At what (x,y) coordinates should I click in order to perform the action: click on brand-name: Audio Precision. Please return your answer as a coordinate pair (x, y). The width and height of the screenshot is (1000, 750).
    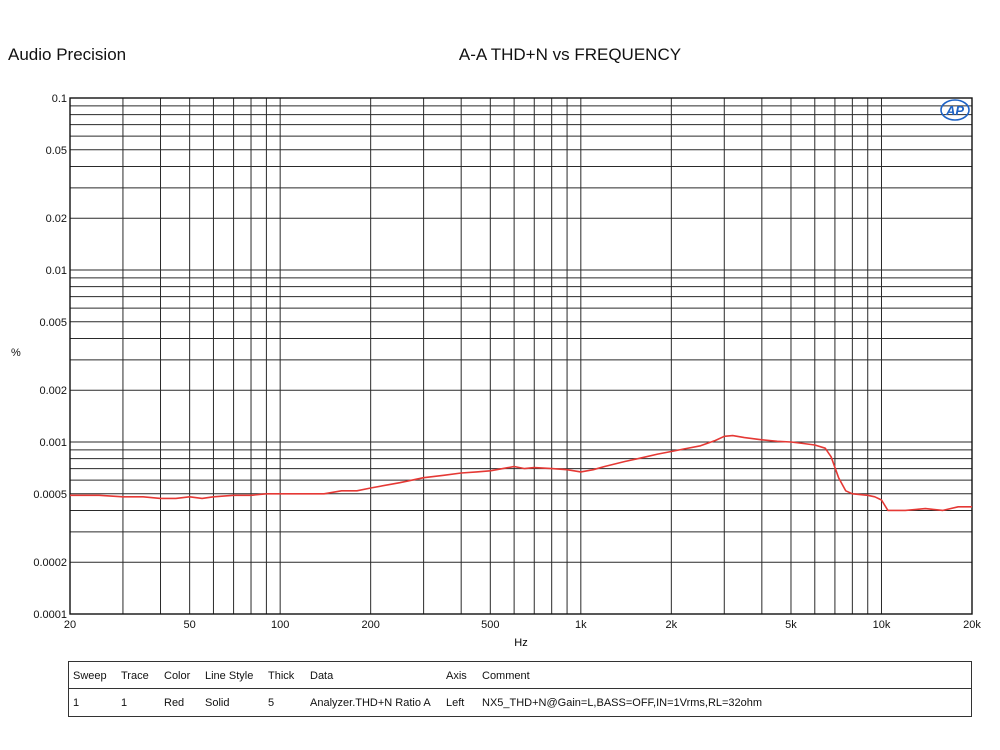
    Looking at the image, I should click on (67, 54).